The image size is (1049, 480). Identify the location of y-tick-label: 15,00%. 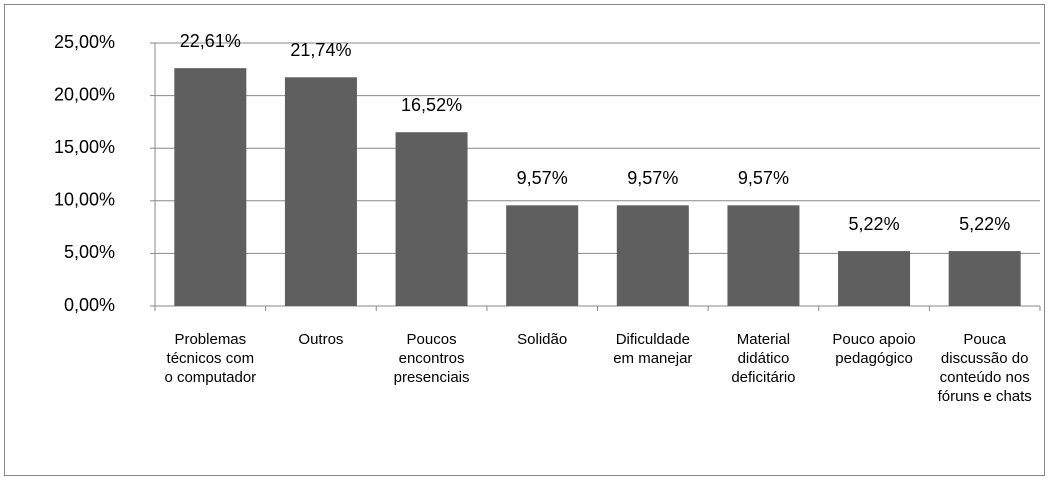
(84, 147).